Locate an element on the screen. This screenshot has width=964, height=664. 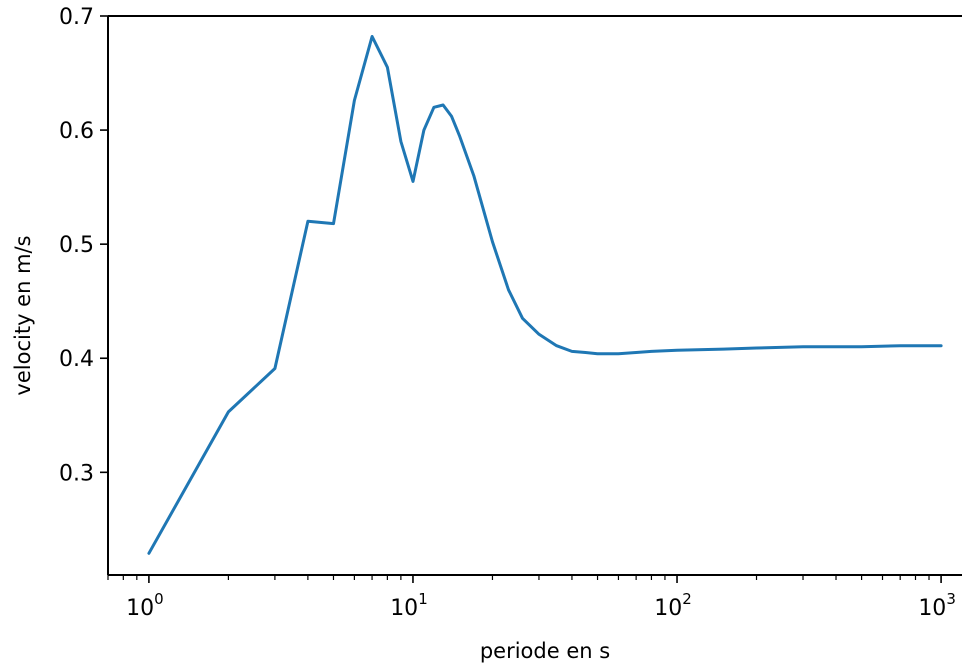
x-tick-label: 10⁰ is located at coordinates (145, 605).